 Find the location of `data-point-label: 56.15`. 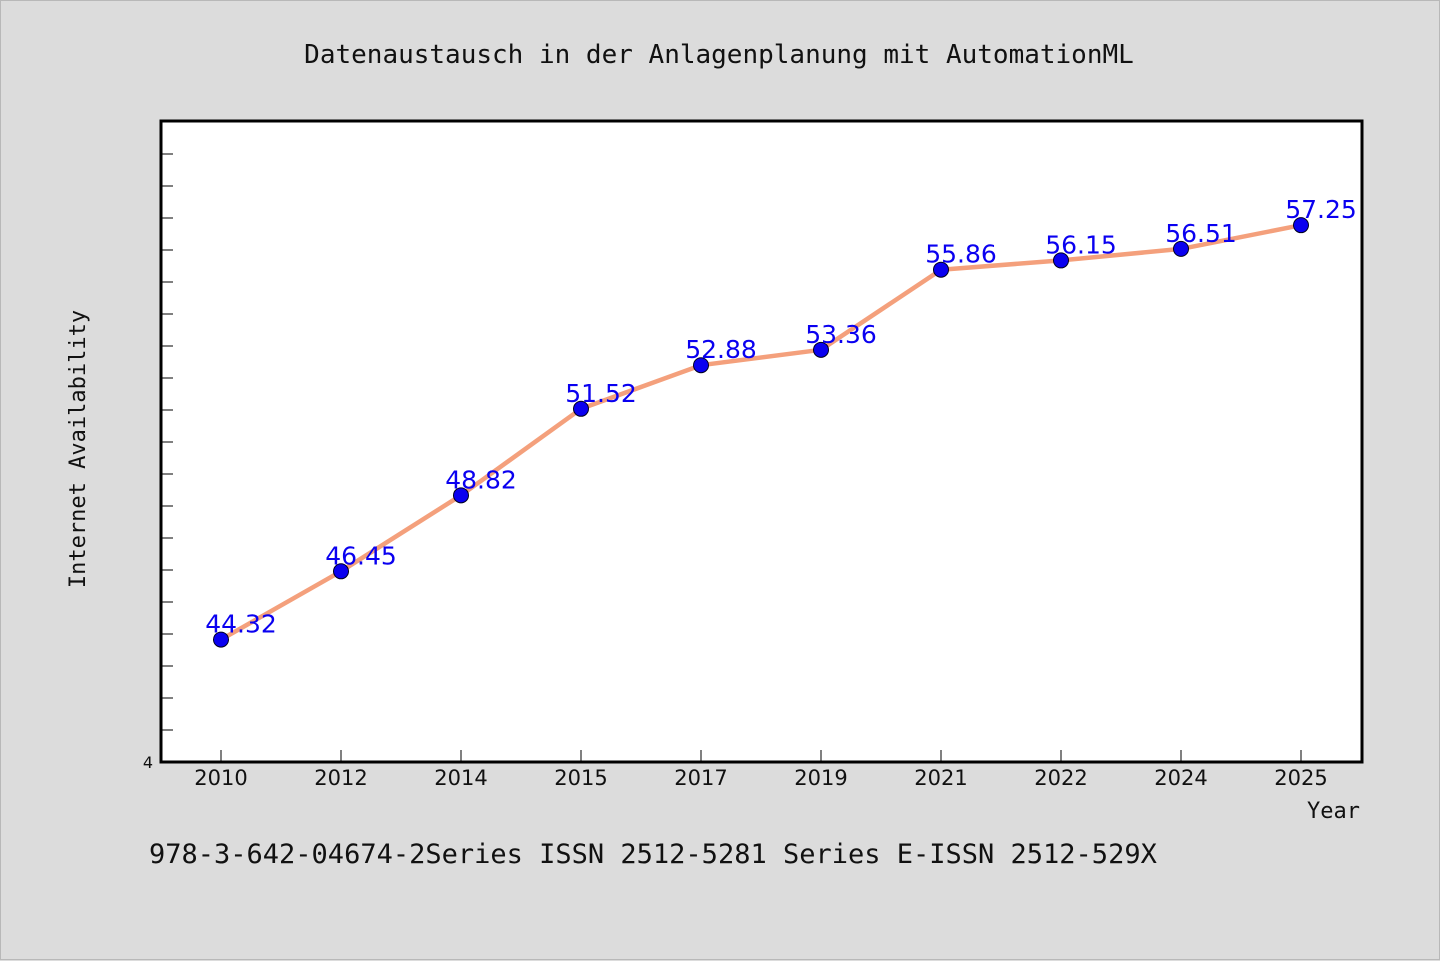

data-point-label: 56.15 is located at coordinates (1081, 244).